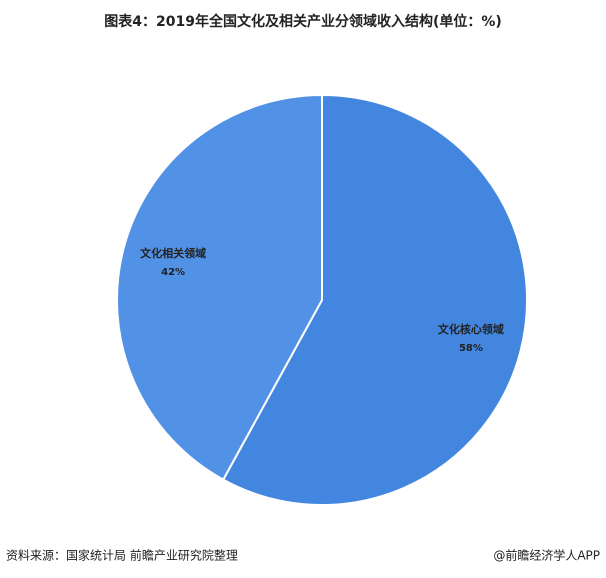 The height and width of the screenshot is (578, 606). I want to click on slice-label: 文化相关领域, so click(173, 253).